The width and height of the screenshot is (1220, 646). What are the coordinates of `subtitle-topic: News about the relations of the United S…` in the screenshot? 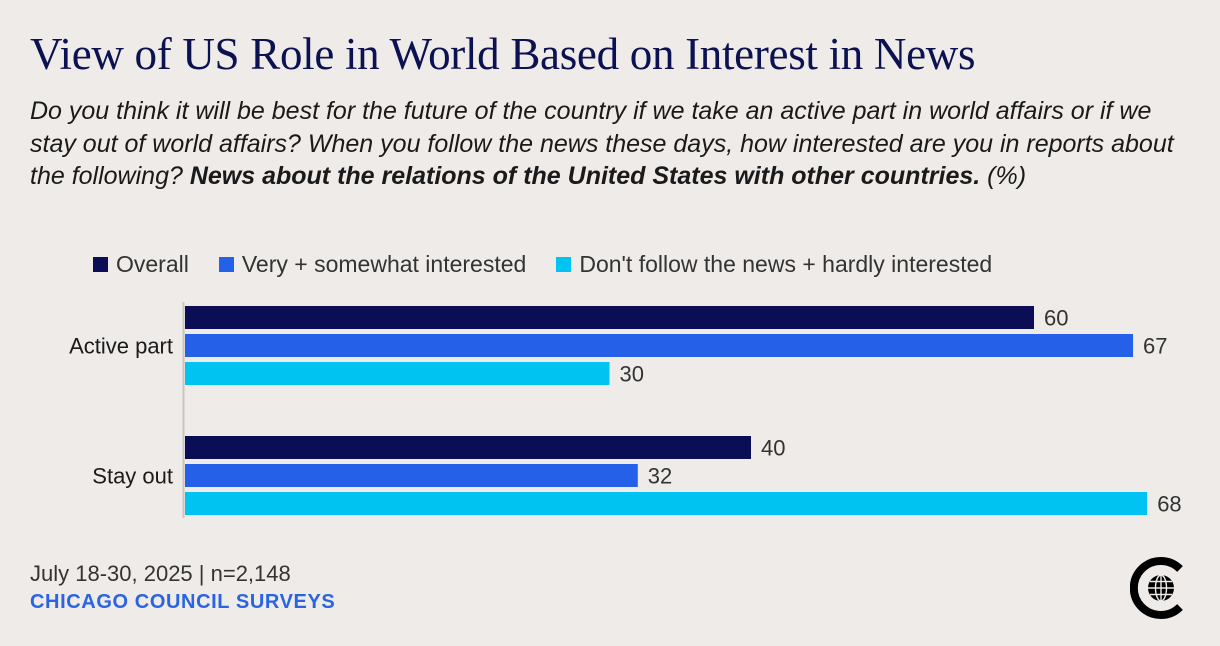 It's located at (585, 176).